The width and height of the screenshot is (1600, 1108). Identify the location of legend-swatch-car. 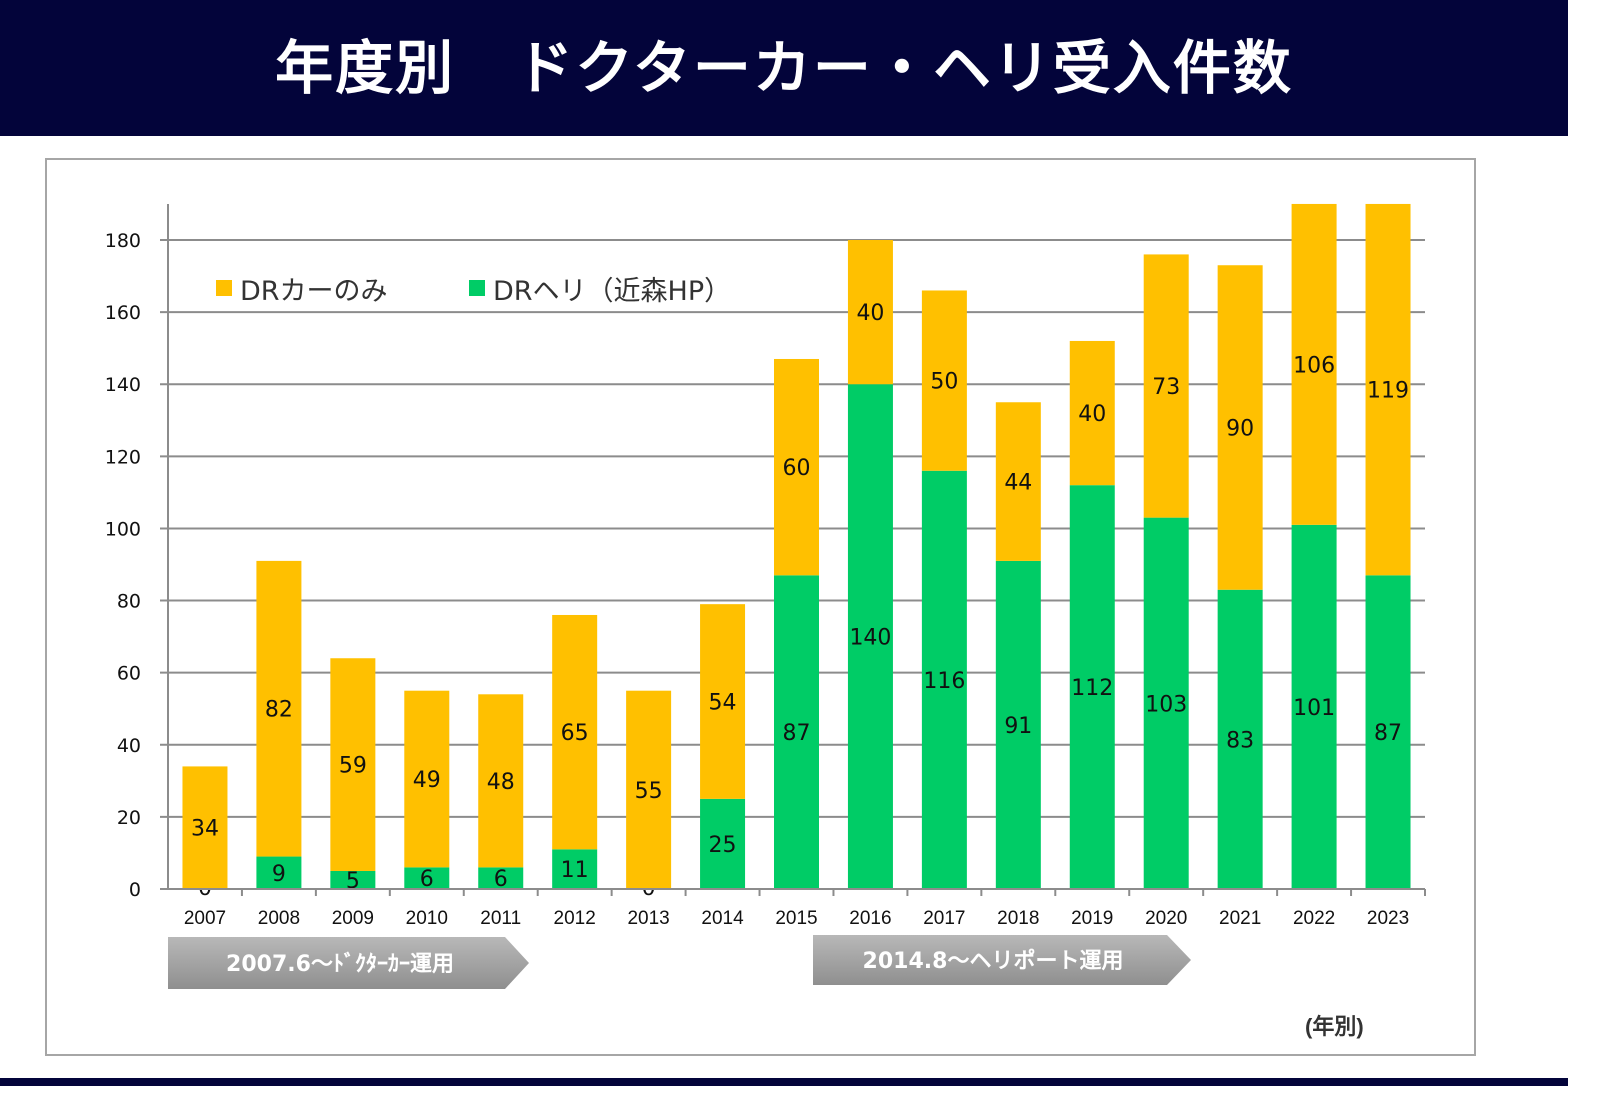
(224, 288).